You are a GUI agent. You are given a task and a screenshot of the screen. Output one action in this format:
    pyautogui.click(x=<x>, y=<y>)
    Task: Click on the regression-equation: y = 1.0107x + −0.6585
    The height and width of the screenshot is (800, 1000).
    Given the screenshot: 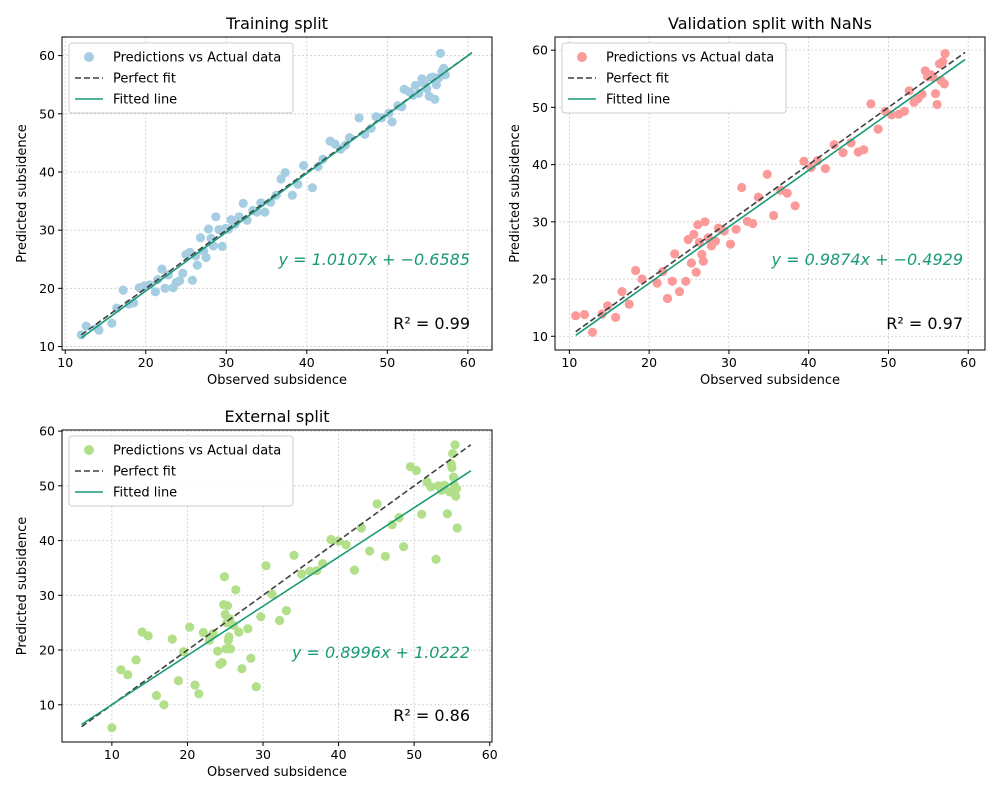 What is the action you would take?
    pyautogui.click(x=374, y=259)
    